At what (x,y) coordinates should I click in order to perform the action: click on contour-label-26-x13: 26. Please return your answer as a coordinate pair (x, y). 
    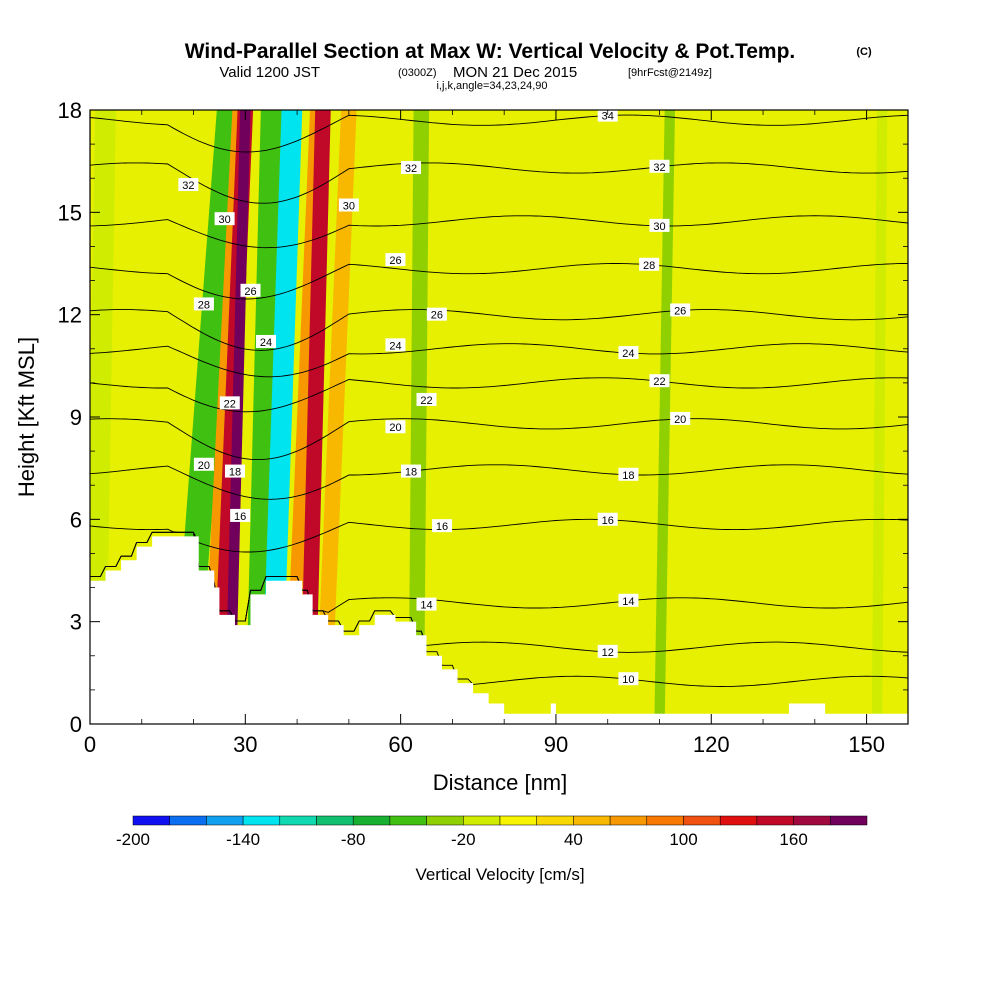
    Looking at the image, I should click on (250, 290).